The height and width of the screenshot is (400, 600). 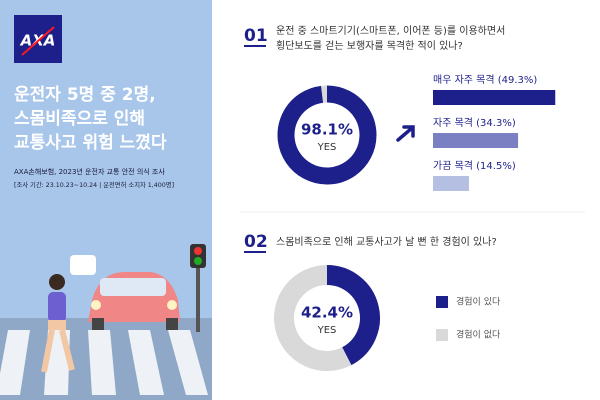 What do you see at coordinates (390, 30) in the screenshot?
I see `question: 운전 중 스마트기기(스마트폰, 이어폰 등)를 이용하면서` at bounding box center [390, 30].